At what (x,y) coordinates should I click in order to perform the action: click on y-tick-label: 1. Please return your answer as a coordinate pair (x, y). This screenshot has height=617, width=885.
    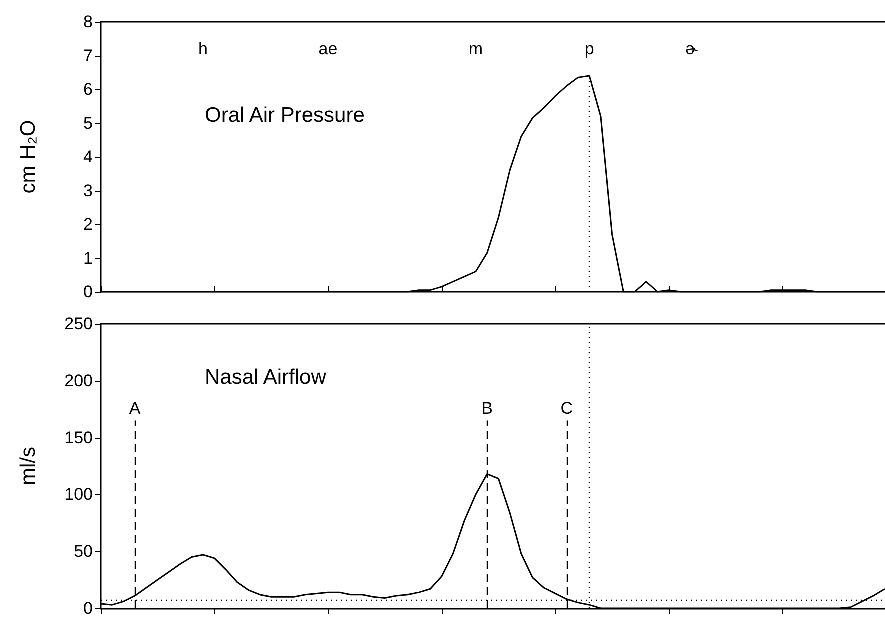
    Looking at the image, I should click on (88, 258).